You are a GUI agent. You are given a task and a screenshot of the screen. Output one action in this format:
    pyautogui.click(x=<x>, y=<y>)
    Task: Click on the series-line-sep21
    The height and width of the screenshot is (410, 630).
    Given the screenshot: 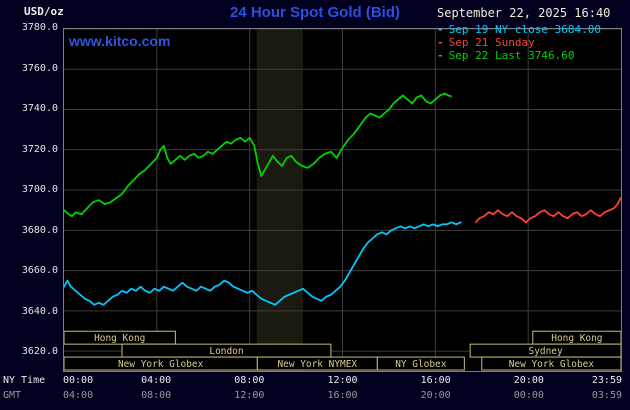 What is the action you would take?
    pyautogui.click(x=548, y=210)
    